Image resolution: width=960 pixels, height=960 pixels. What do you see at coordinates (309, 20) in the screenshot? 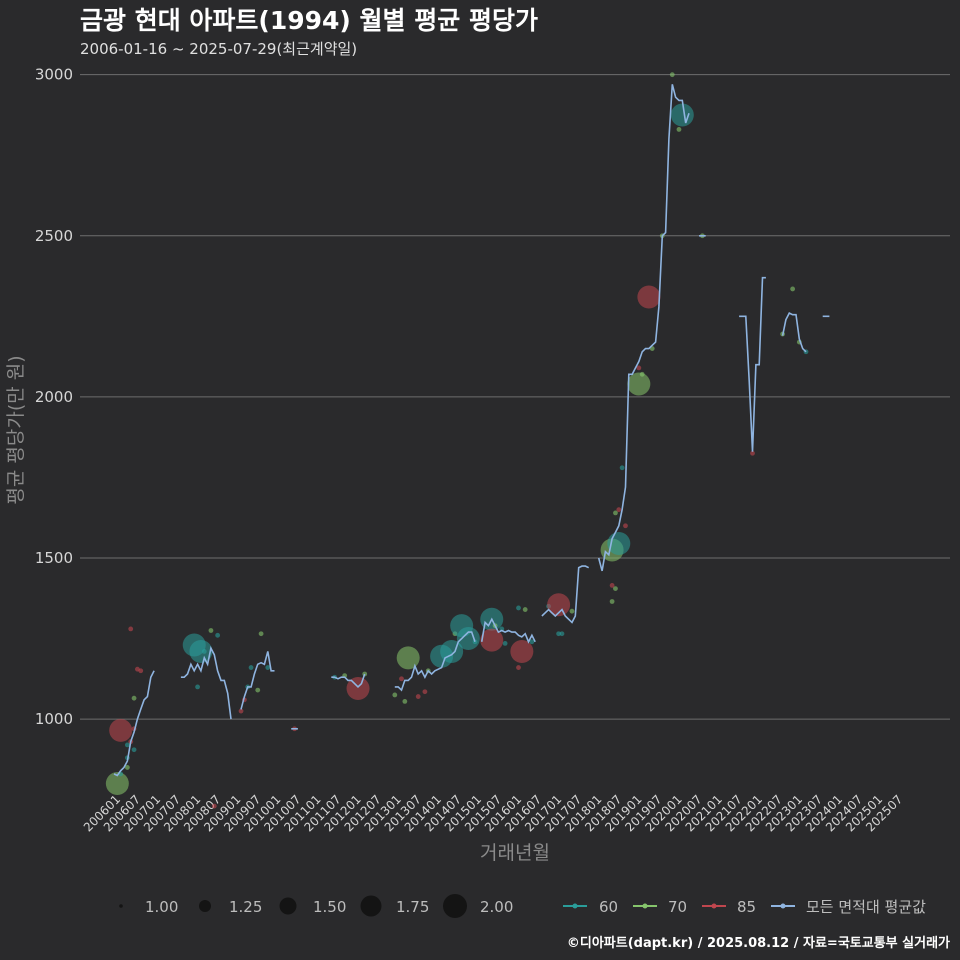
I see `chart-title: 금광 현대 아파트(1994) 월별 평균 평당가` at bounding box center [309, 20].